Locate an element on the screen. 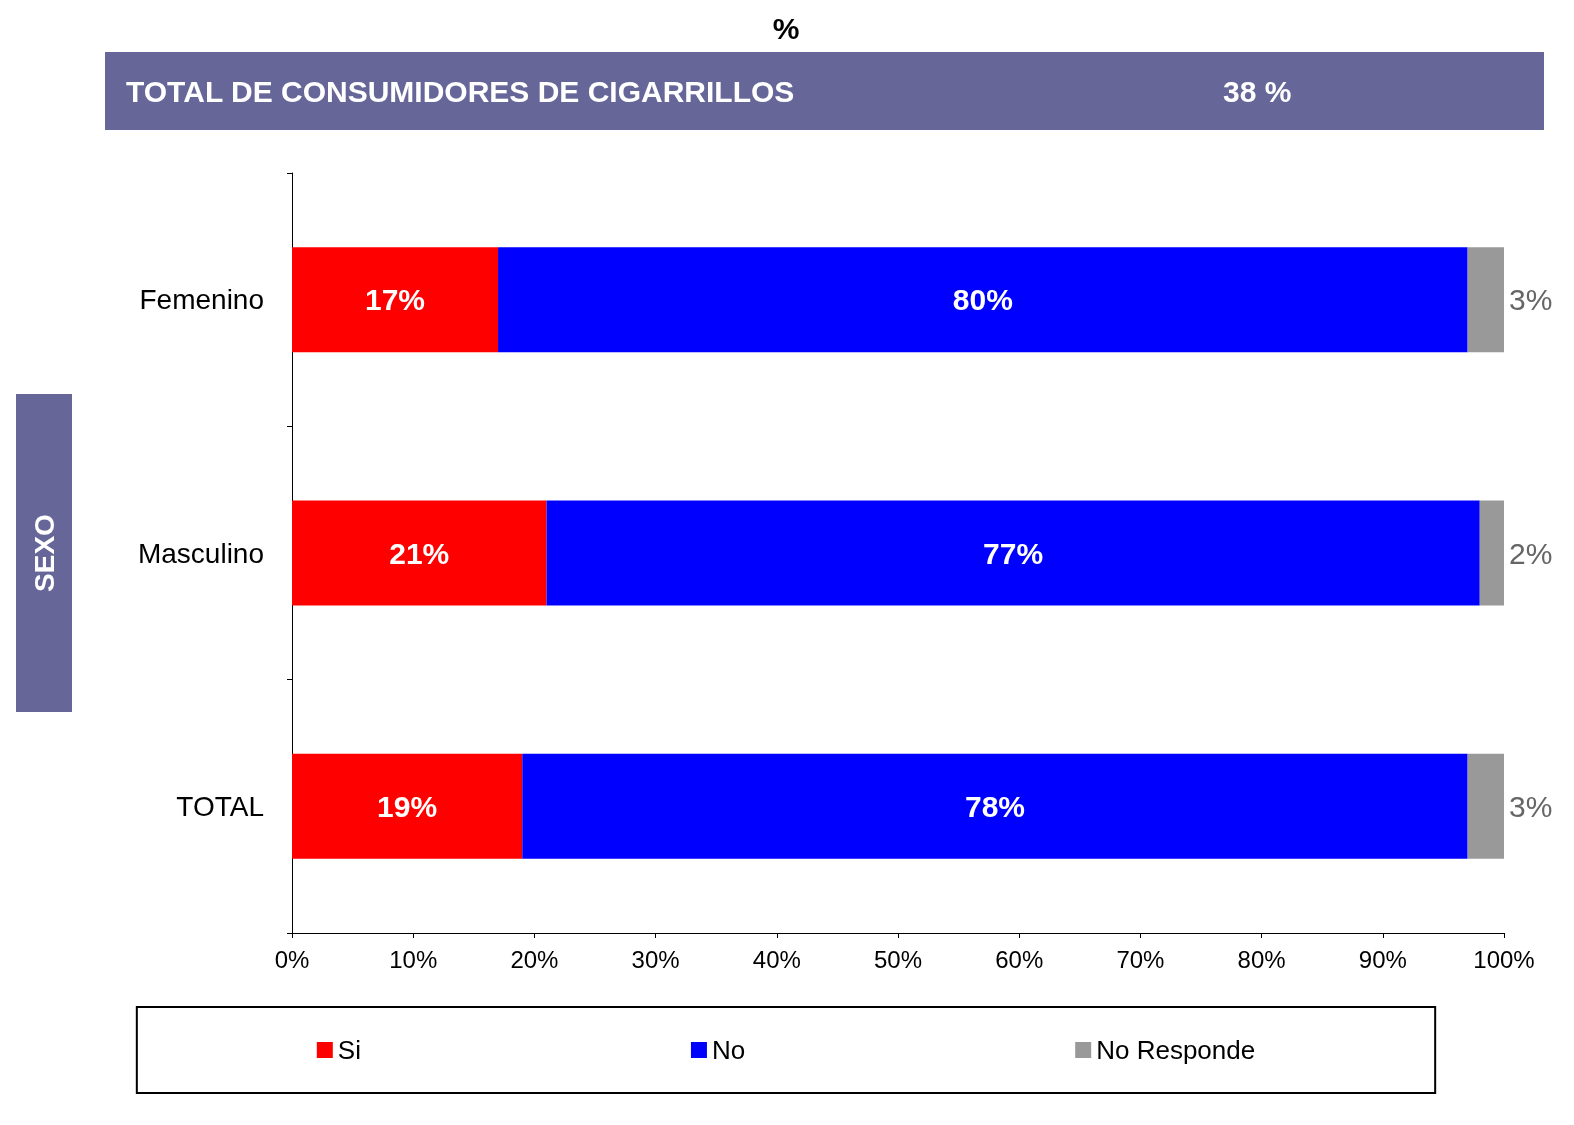  data-label: 19% is located at coordinates (407, 806).